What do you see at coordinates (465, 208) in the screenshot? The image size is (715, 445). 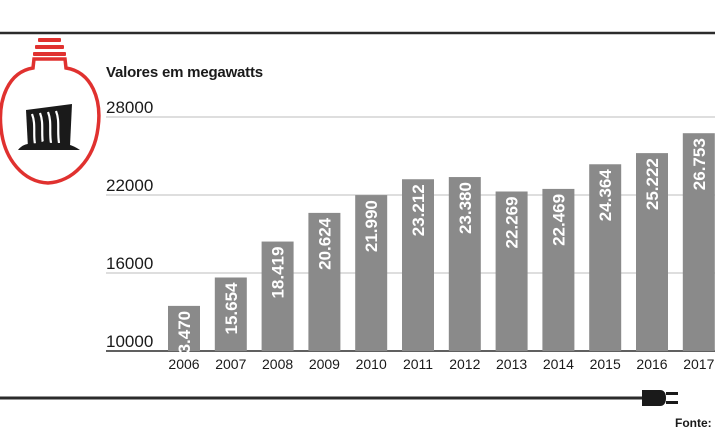 I see `bar-value-label: 23.380` at bounding box center [465, 208].